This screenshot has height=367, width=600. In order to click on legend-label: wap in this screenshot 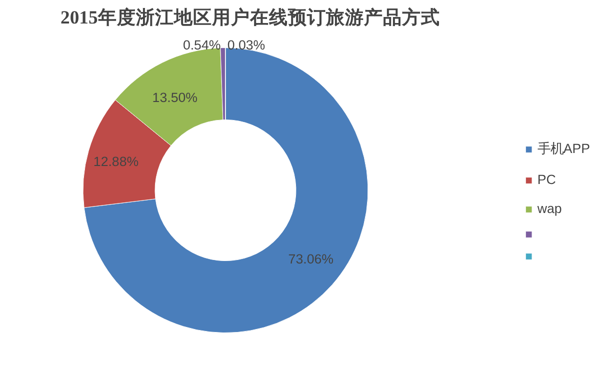, I will do `click(549, 208)`.